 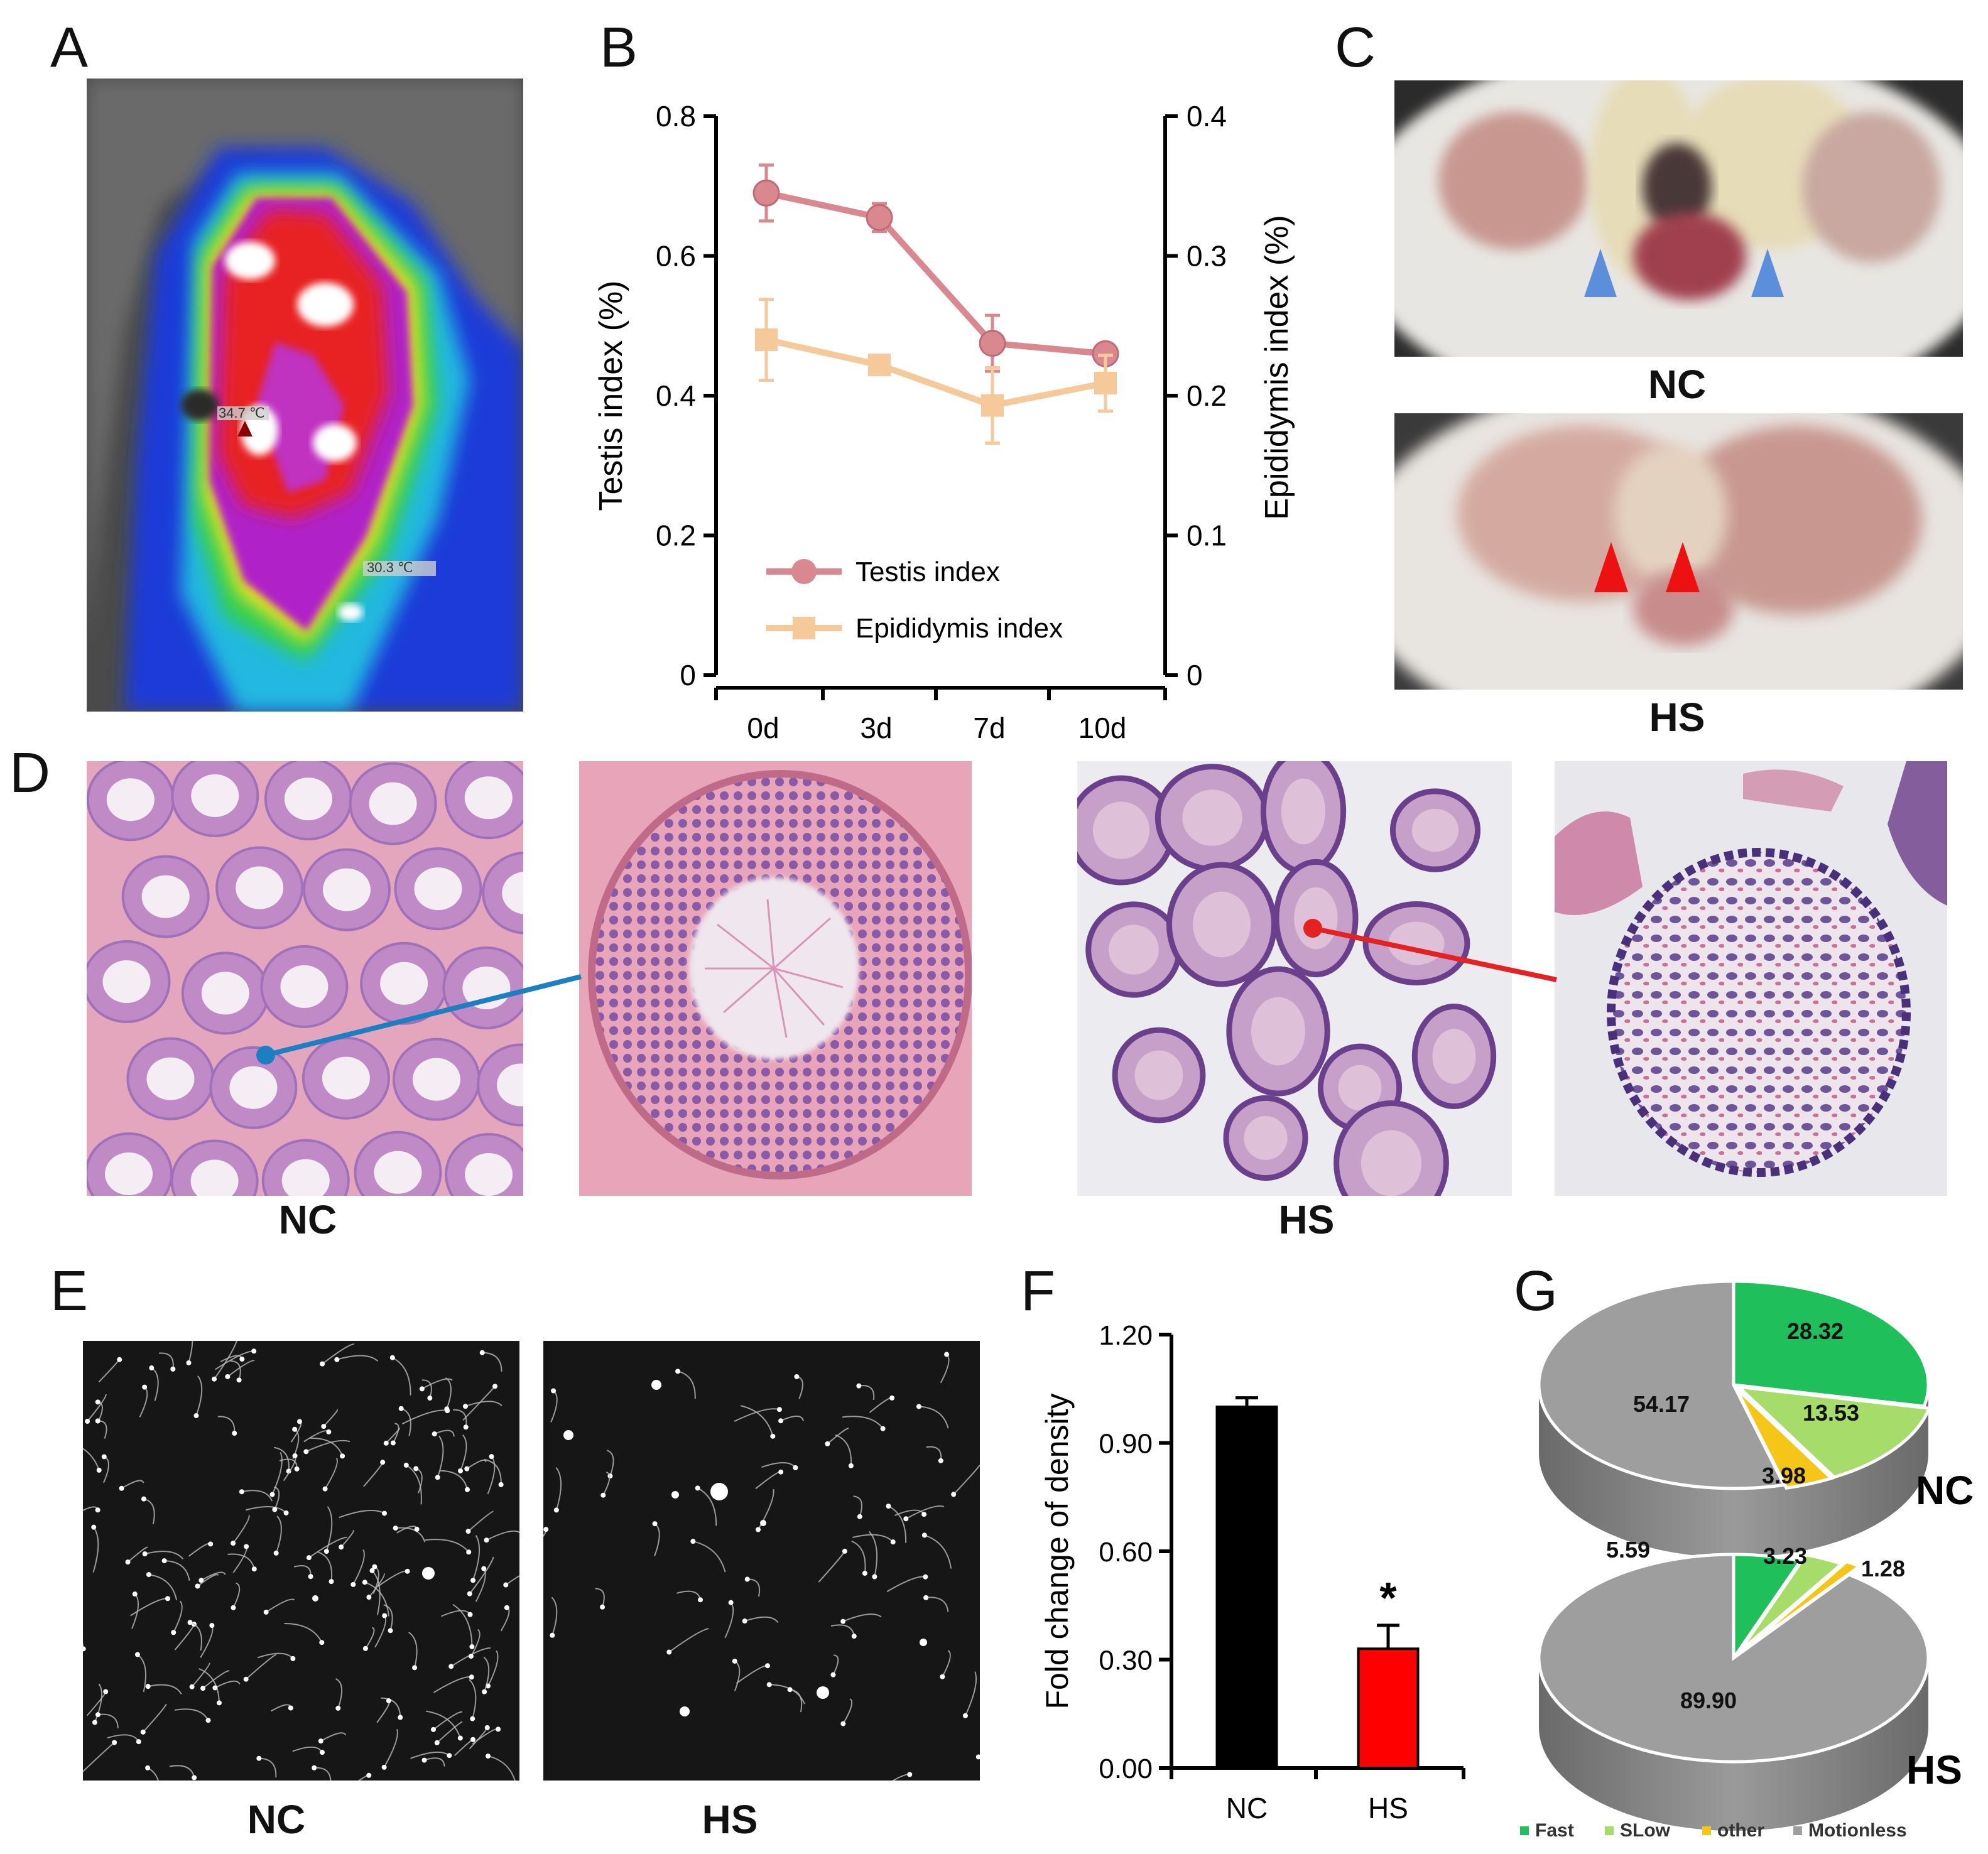 I want to click on bright-particle, so click(x=568, y=1435).